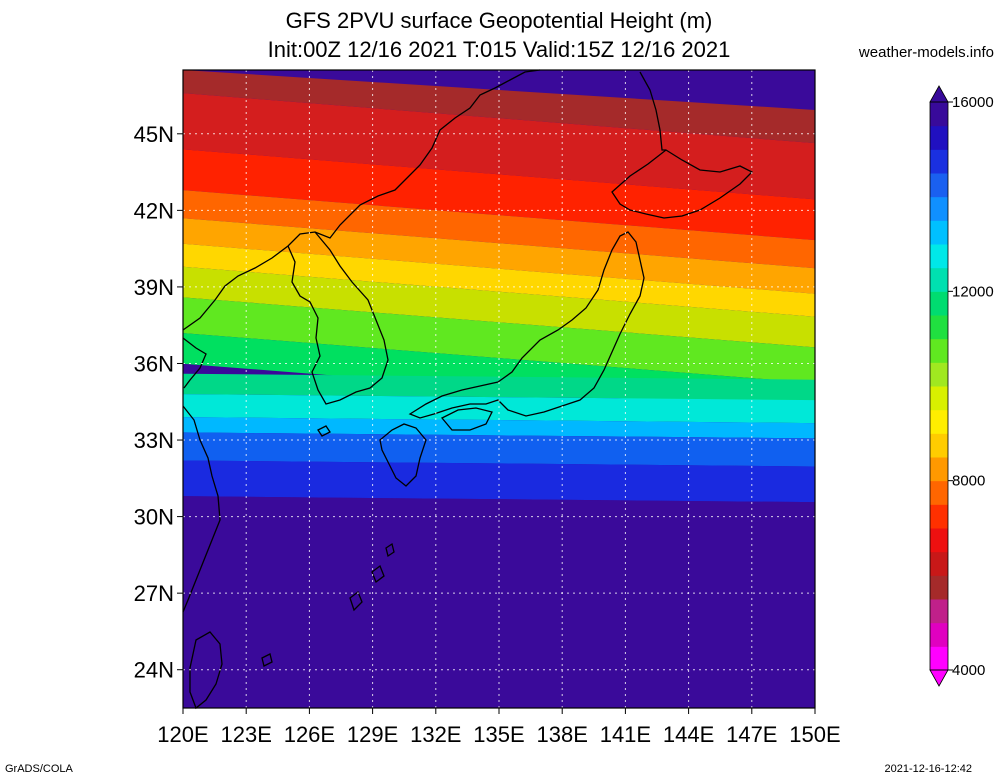  Describe the element at coordinates (154, 363) in the screenshot. I see `lat-tick-label: 36N` at that location.